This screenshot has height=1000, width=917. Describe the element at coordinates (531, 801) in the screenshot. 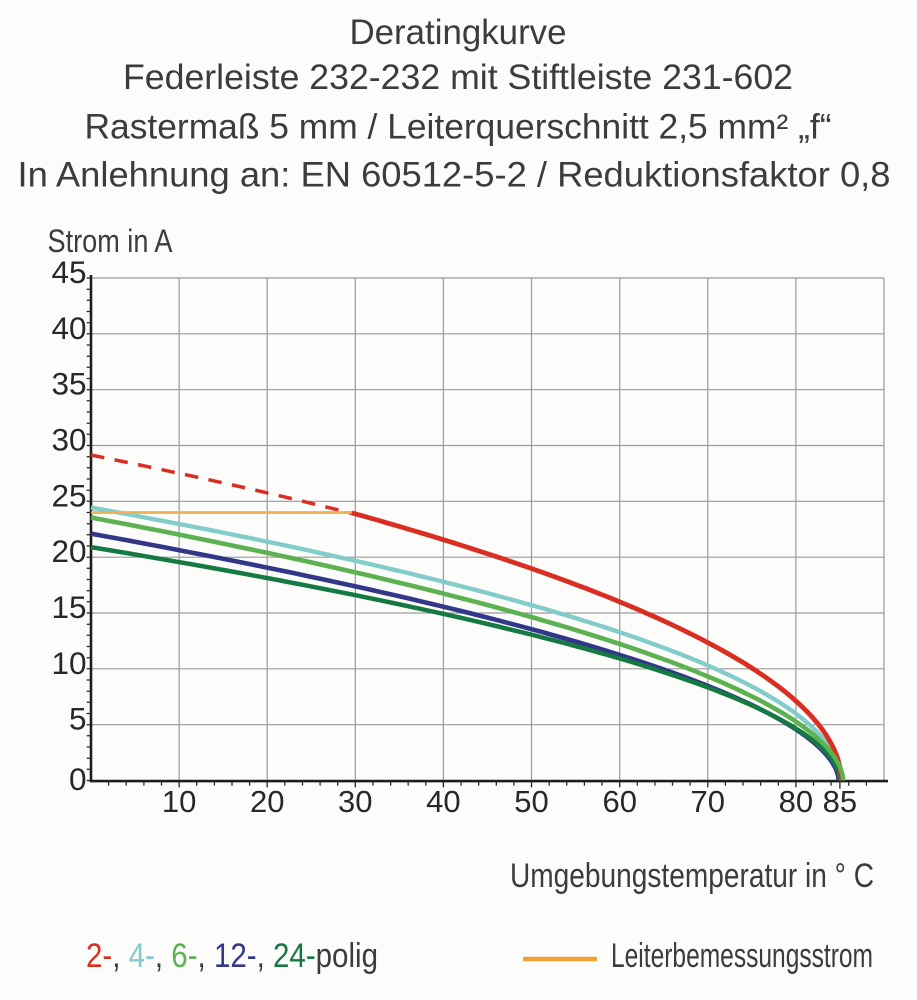

I see `svg-text: 50` at that location.